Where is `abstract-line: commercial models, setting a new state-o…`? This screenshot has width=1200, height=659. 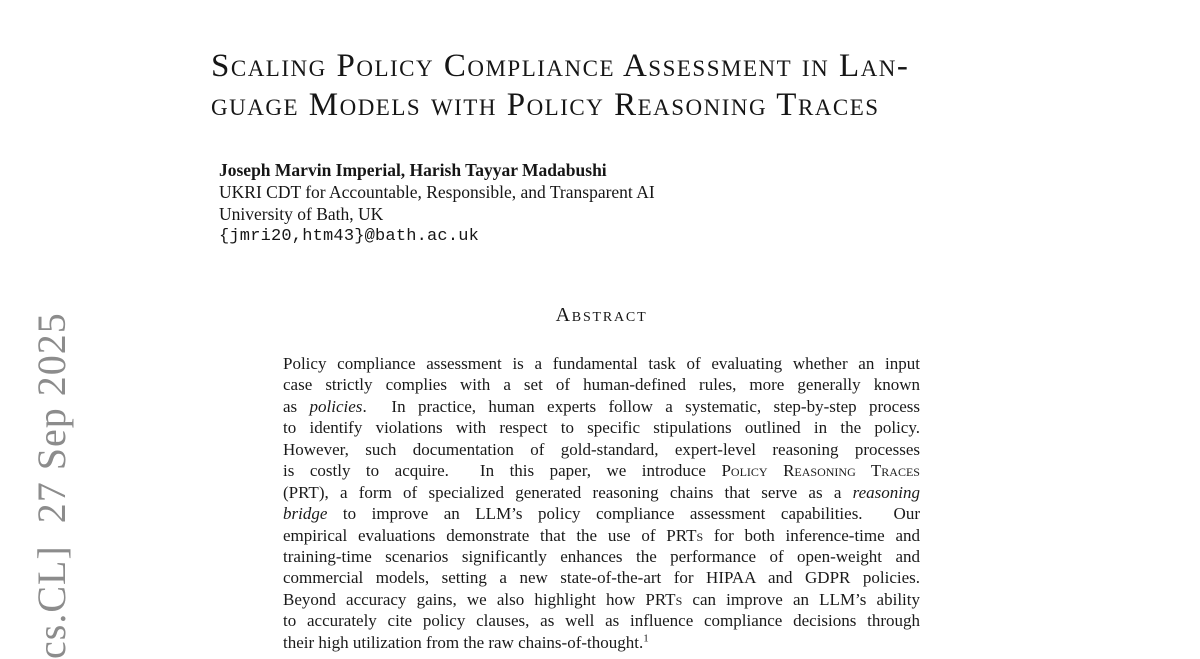
abstract-line: commercial models, setting a new state-o… is located at coordinates (601, 578).